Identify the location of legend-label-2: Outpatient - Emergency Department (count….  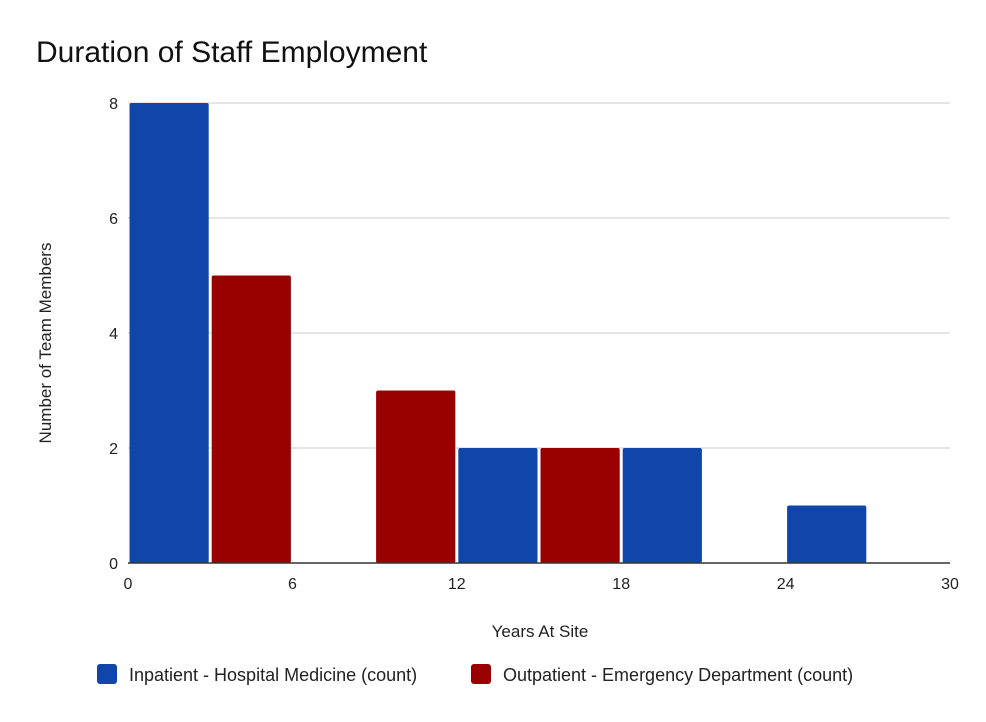
(678, 675).